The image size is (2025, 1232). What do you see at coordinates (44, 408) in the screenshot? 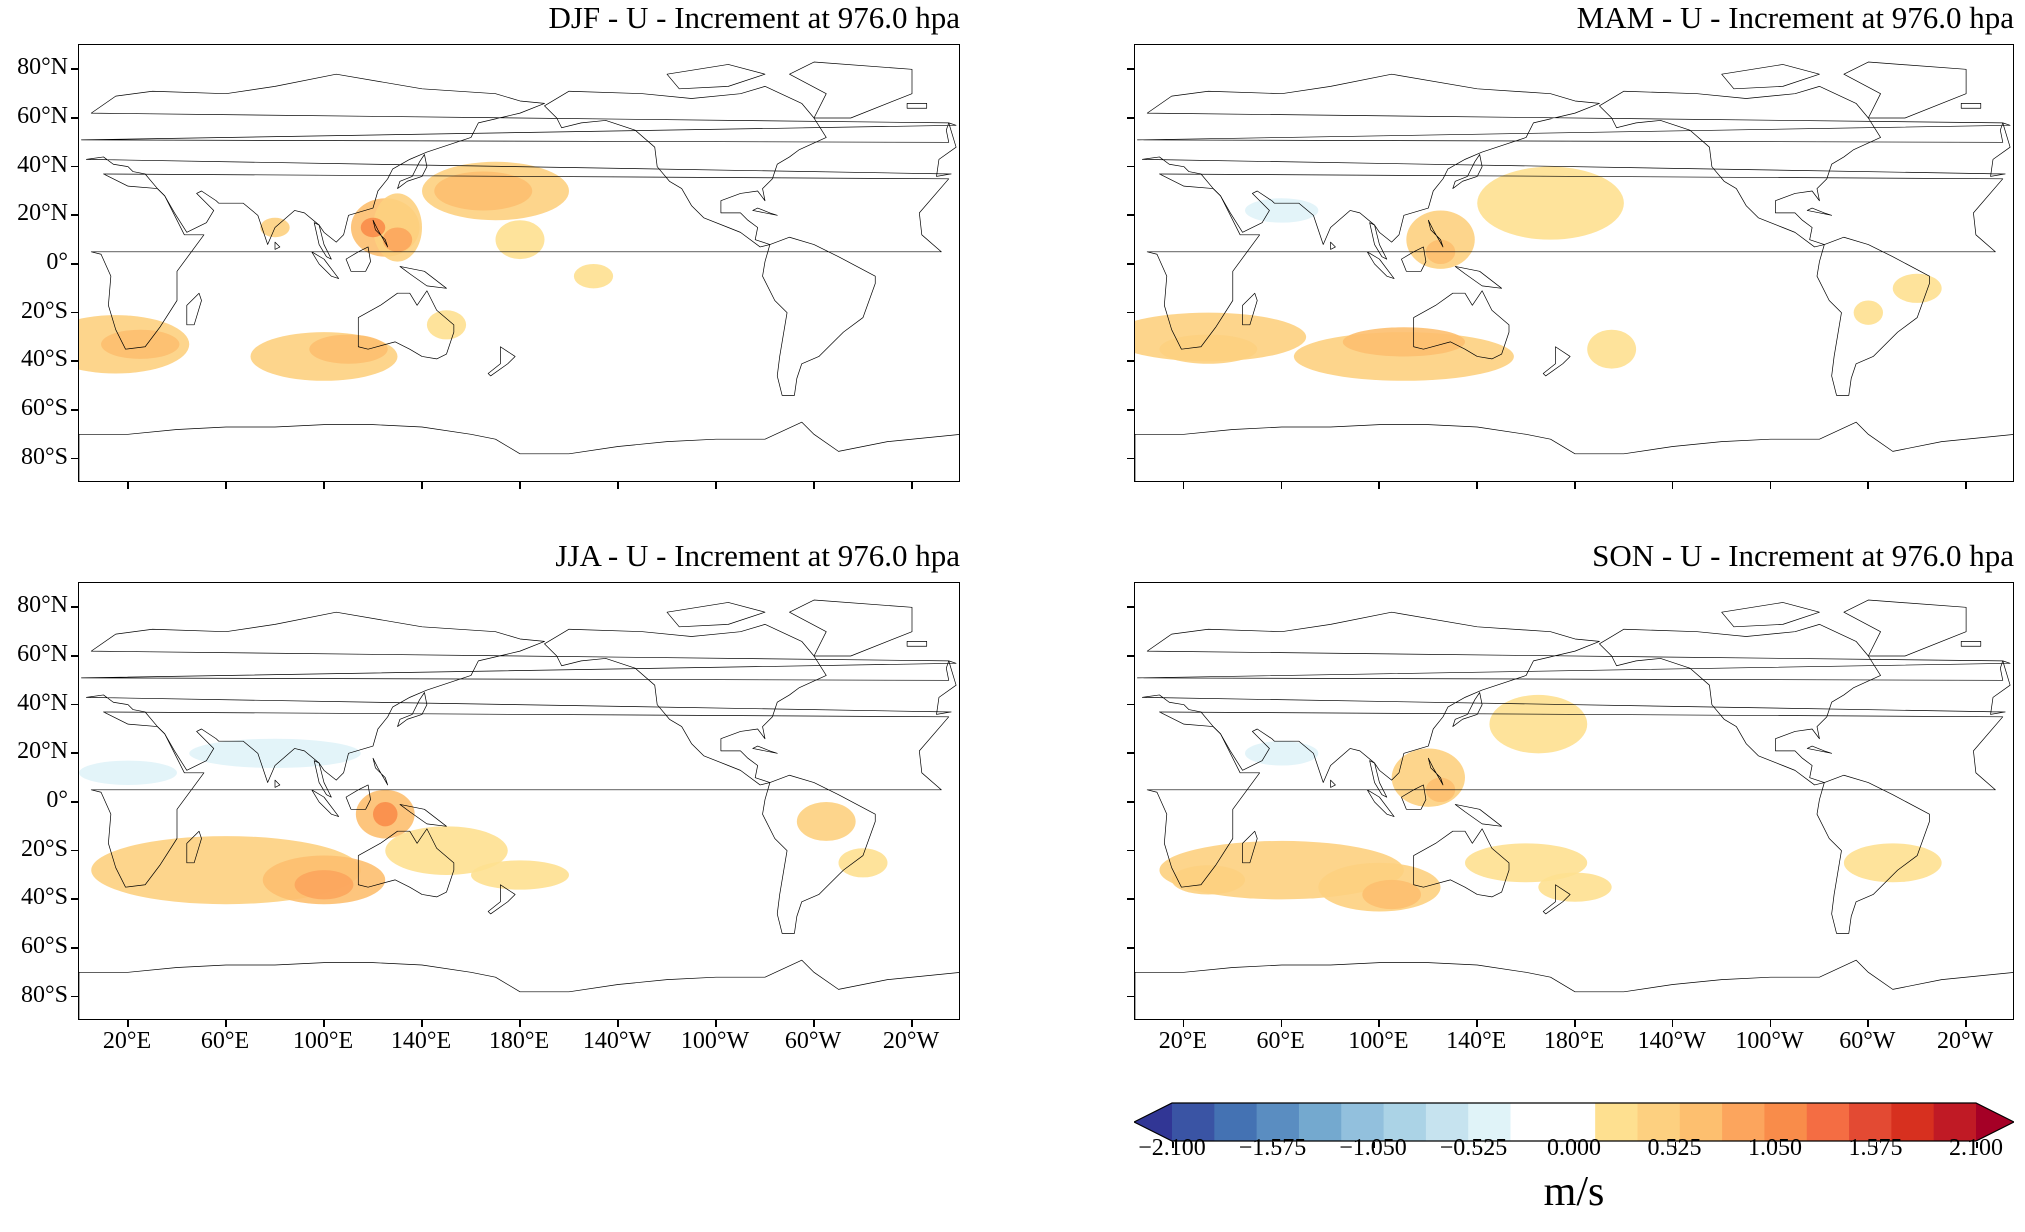
I see `latitude-tick-label: 60°S` at bounding box center [44, 408].